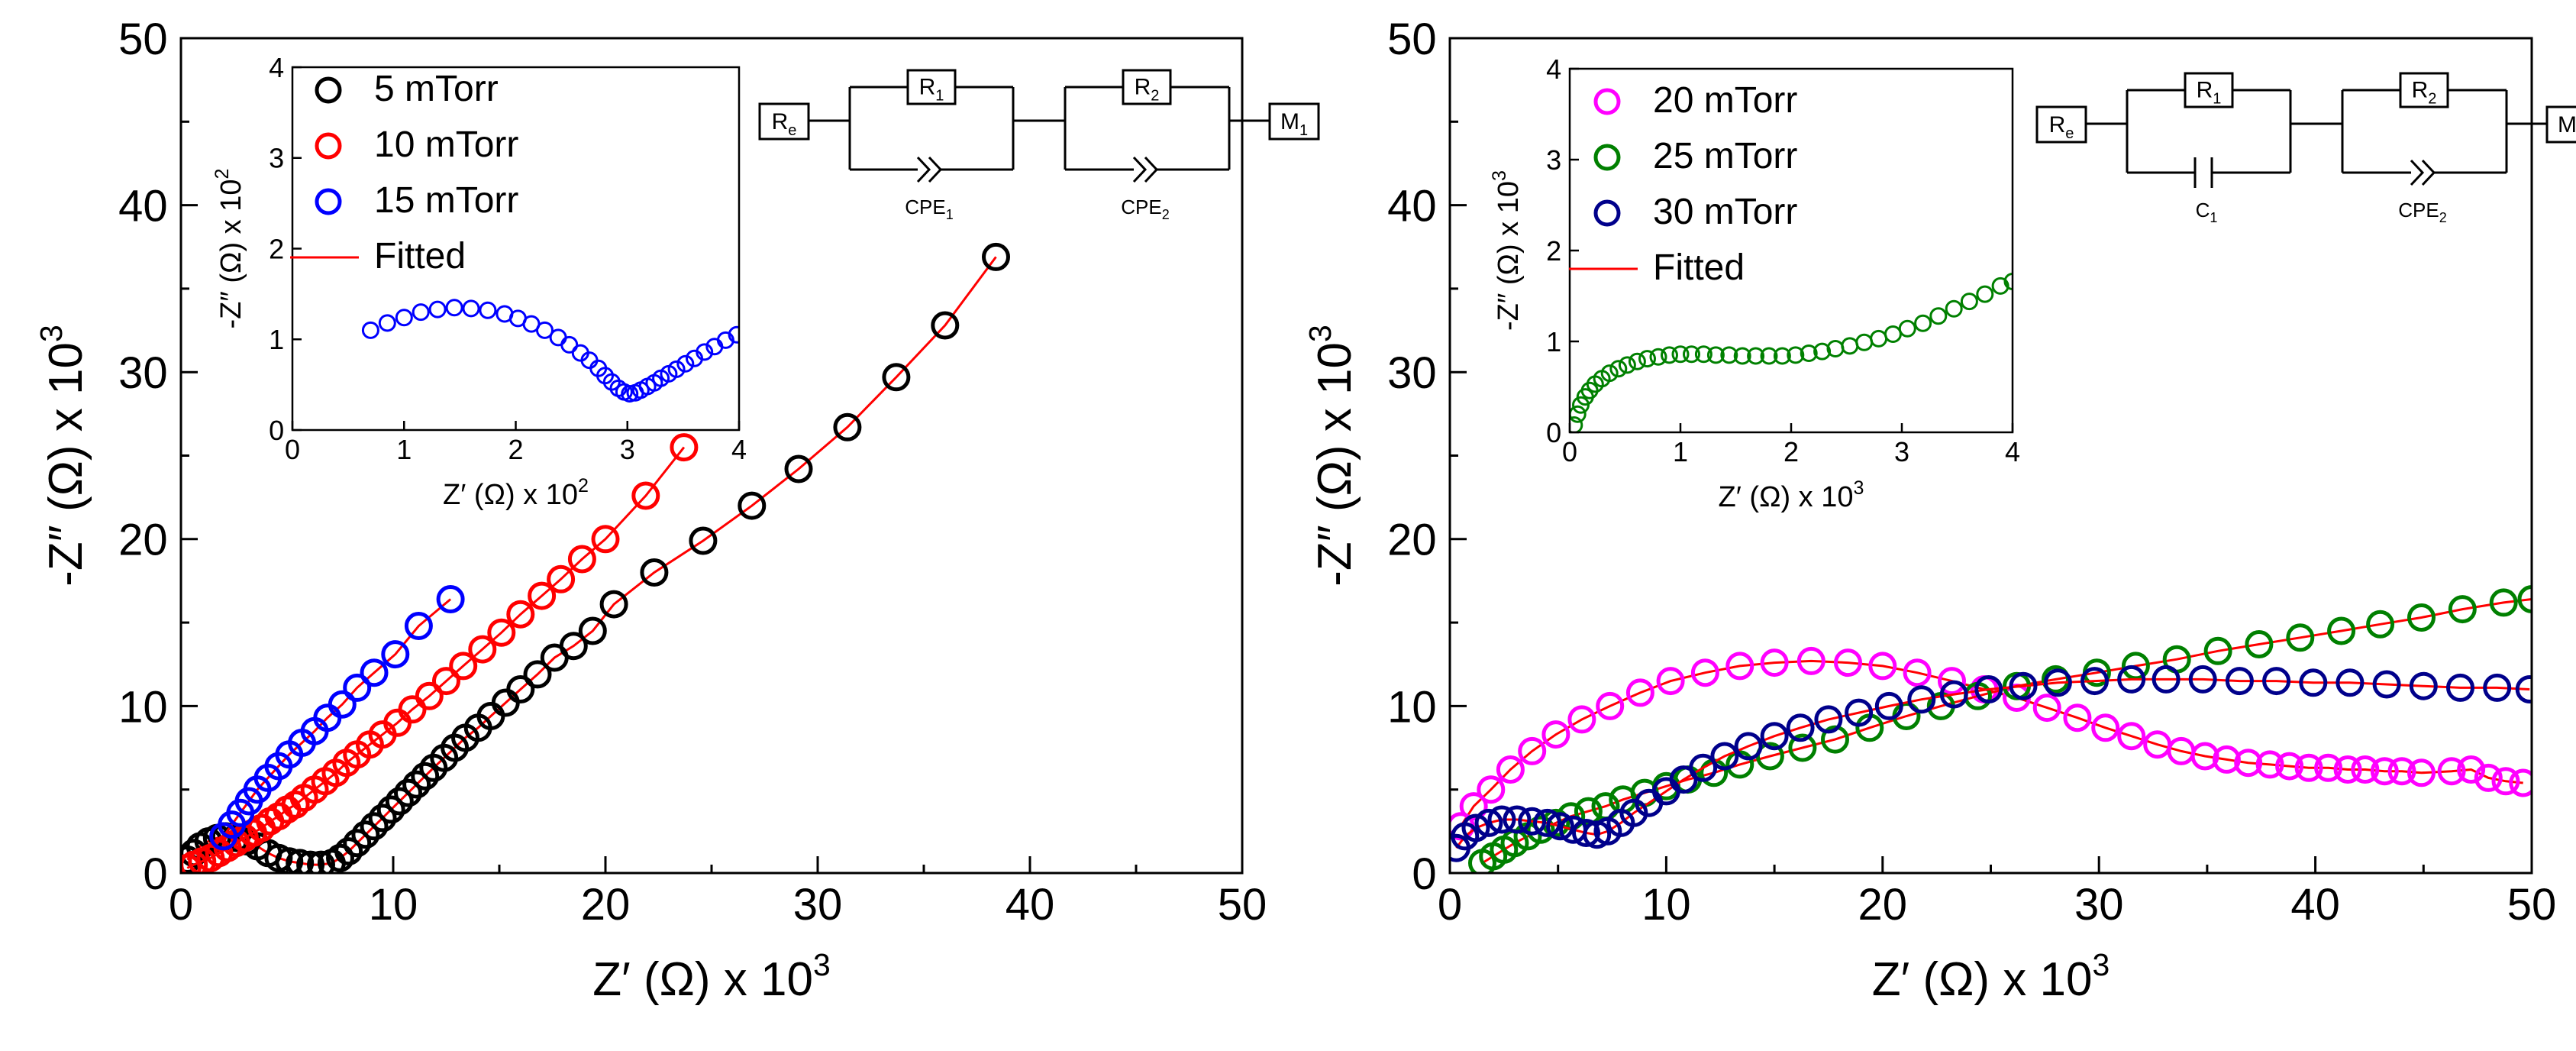  I want to click on right-inset-y-tick-label: 1, so click(1553, 341).